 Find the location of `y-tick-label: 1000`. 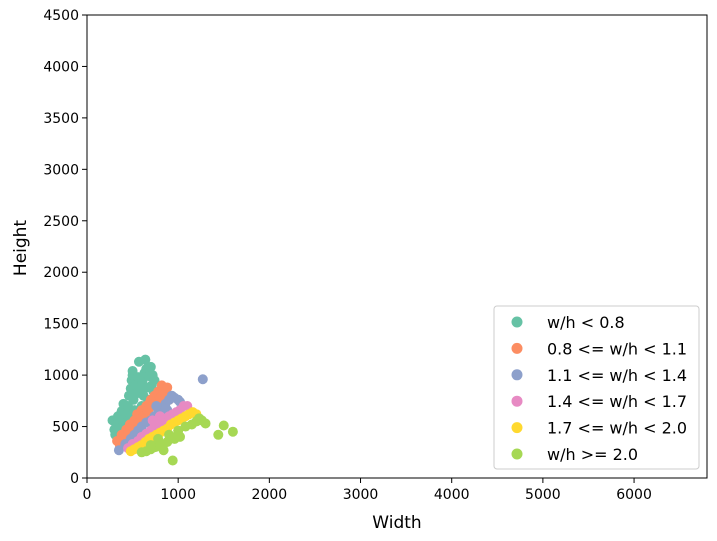

y-tick-label: 1000 is located at coordinates (61, 376).